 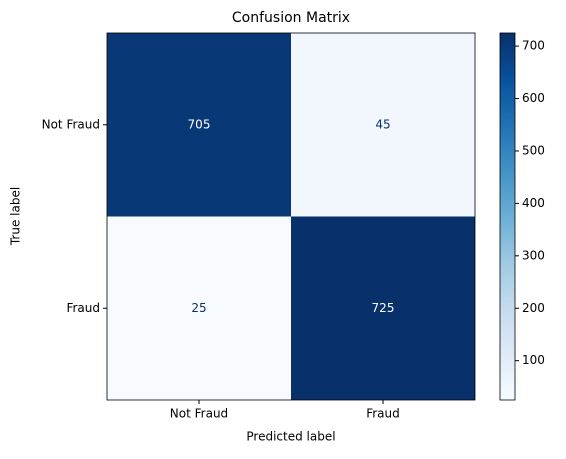 I want to click on cell-label: 45, so click(x=382, y=124).